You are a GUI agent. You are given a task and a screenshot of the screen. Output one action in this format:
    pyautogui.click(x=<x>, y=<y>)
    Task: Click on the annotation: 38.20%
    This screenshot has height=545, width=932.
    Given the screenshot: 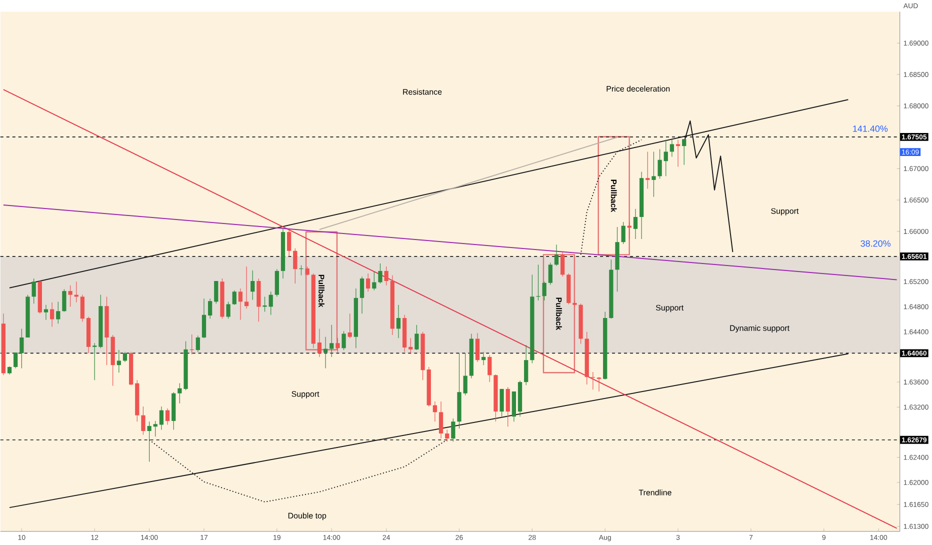 What is the action you would take?
    pyautogui.click(x=875, y=243)
    